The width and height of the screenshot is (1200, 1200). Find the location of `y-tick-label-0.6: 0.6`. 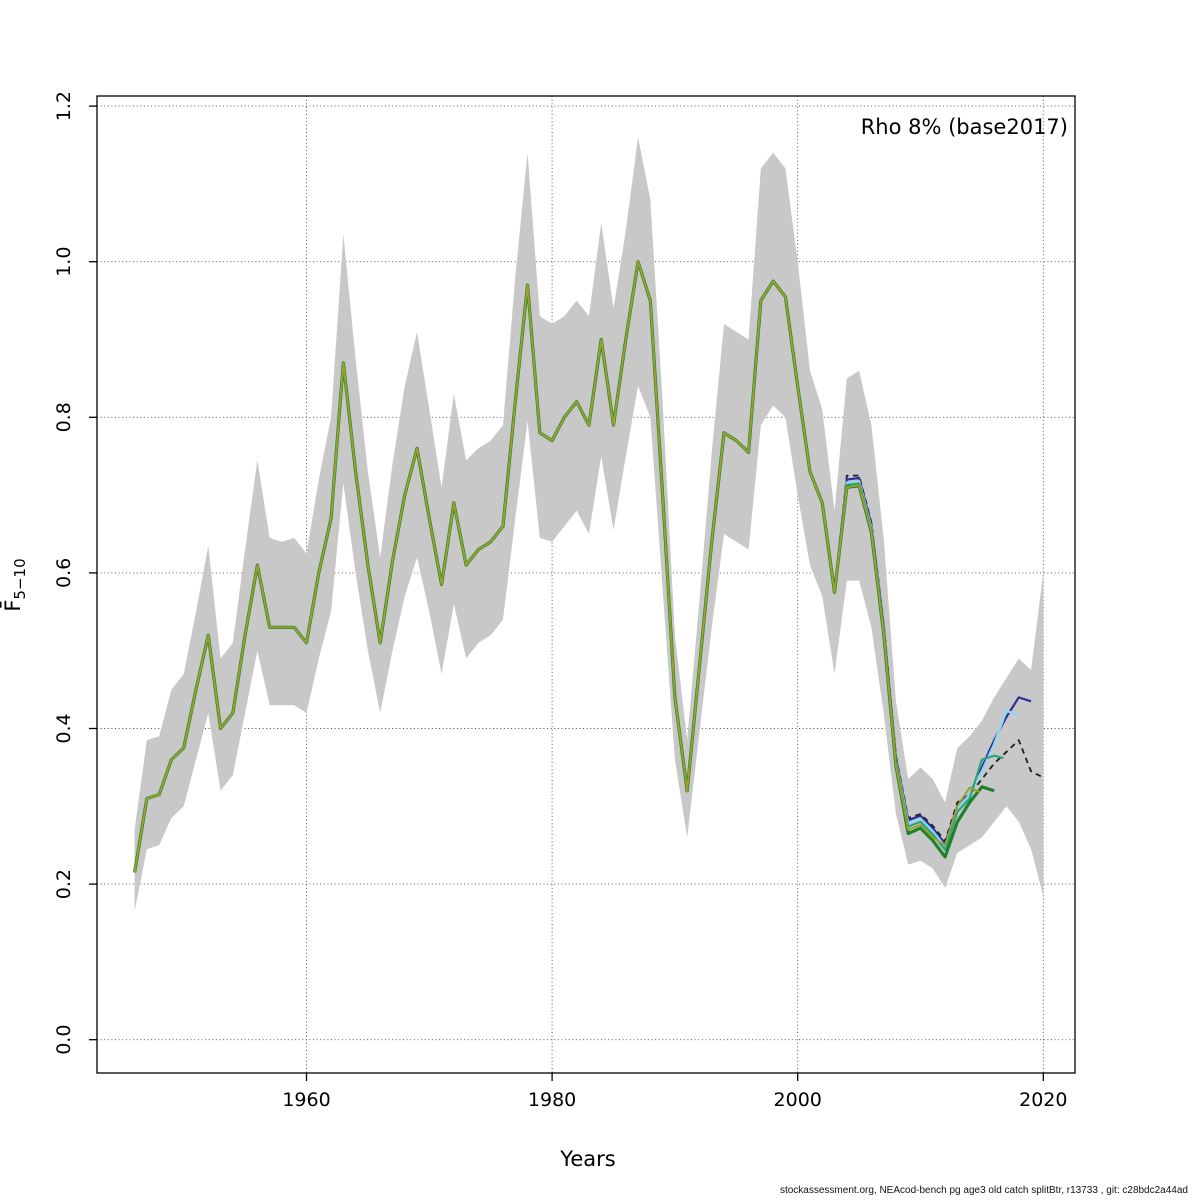

y-tick-label-0.6: 0.6 is located at coordinates (64, 573).